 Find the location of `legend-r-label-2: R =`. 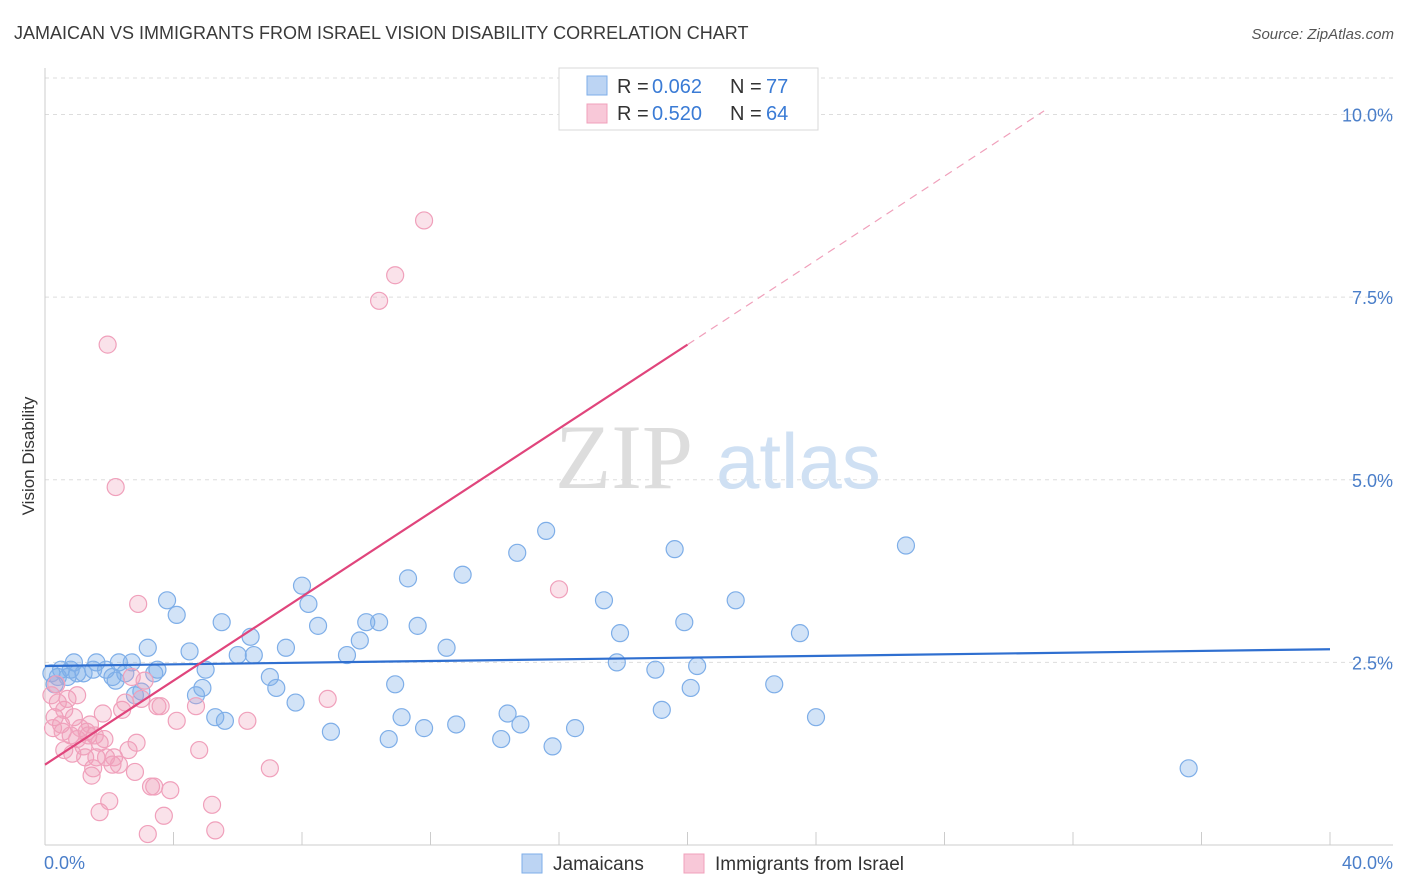

legend-r-label-2: R = is located at coordinates (633, 114).